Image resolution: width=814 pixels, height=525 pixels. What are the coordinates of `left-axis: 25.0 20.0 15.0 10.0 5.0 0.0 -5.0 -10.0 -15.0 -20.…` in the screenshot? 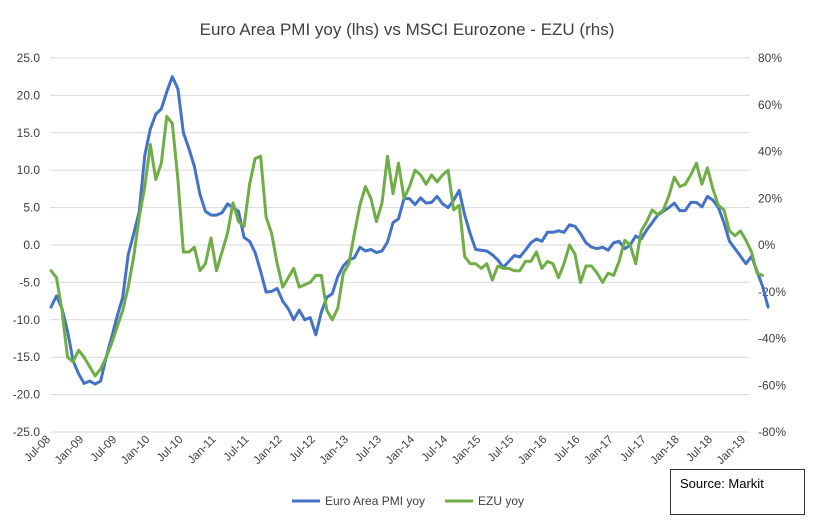 It's located at (27, 245).